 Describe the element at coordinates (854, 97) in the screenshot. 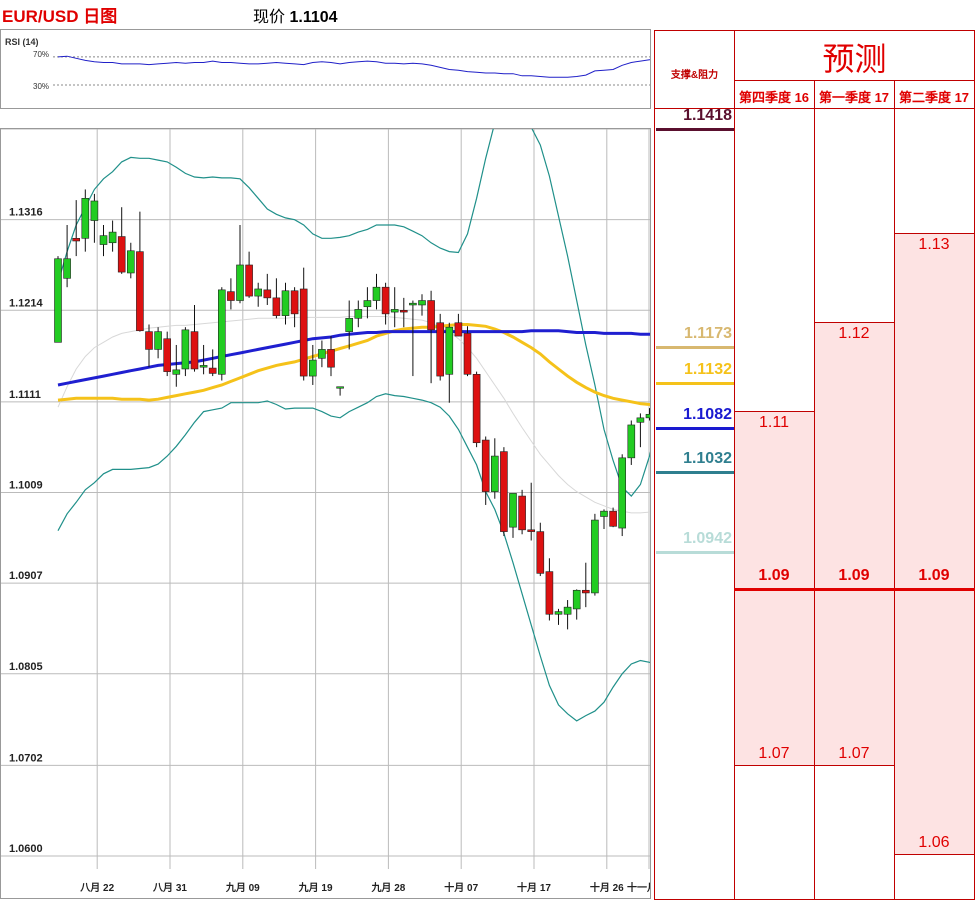

I see `forecast-column-label: 第一季度 17` at that location.